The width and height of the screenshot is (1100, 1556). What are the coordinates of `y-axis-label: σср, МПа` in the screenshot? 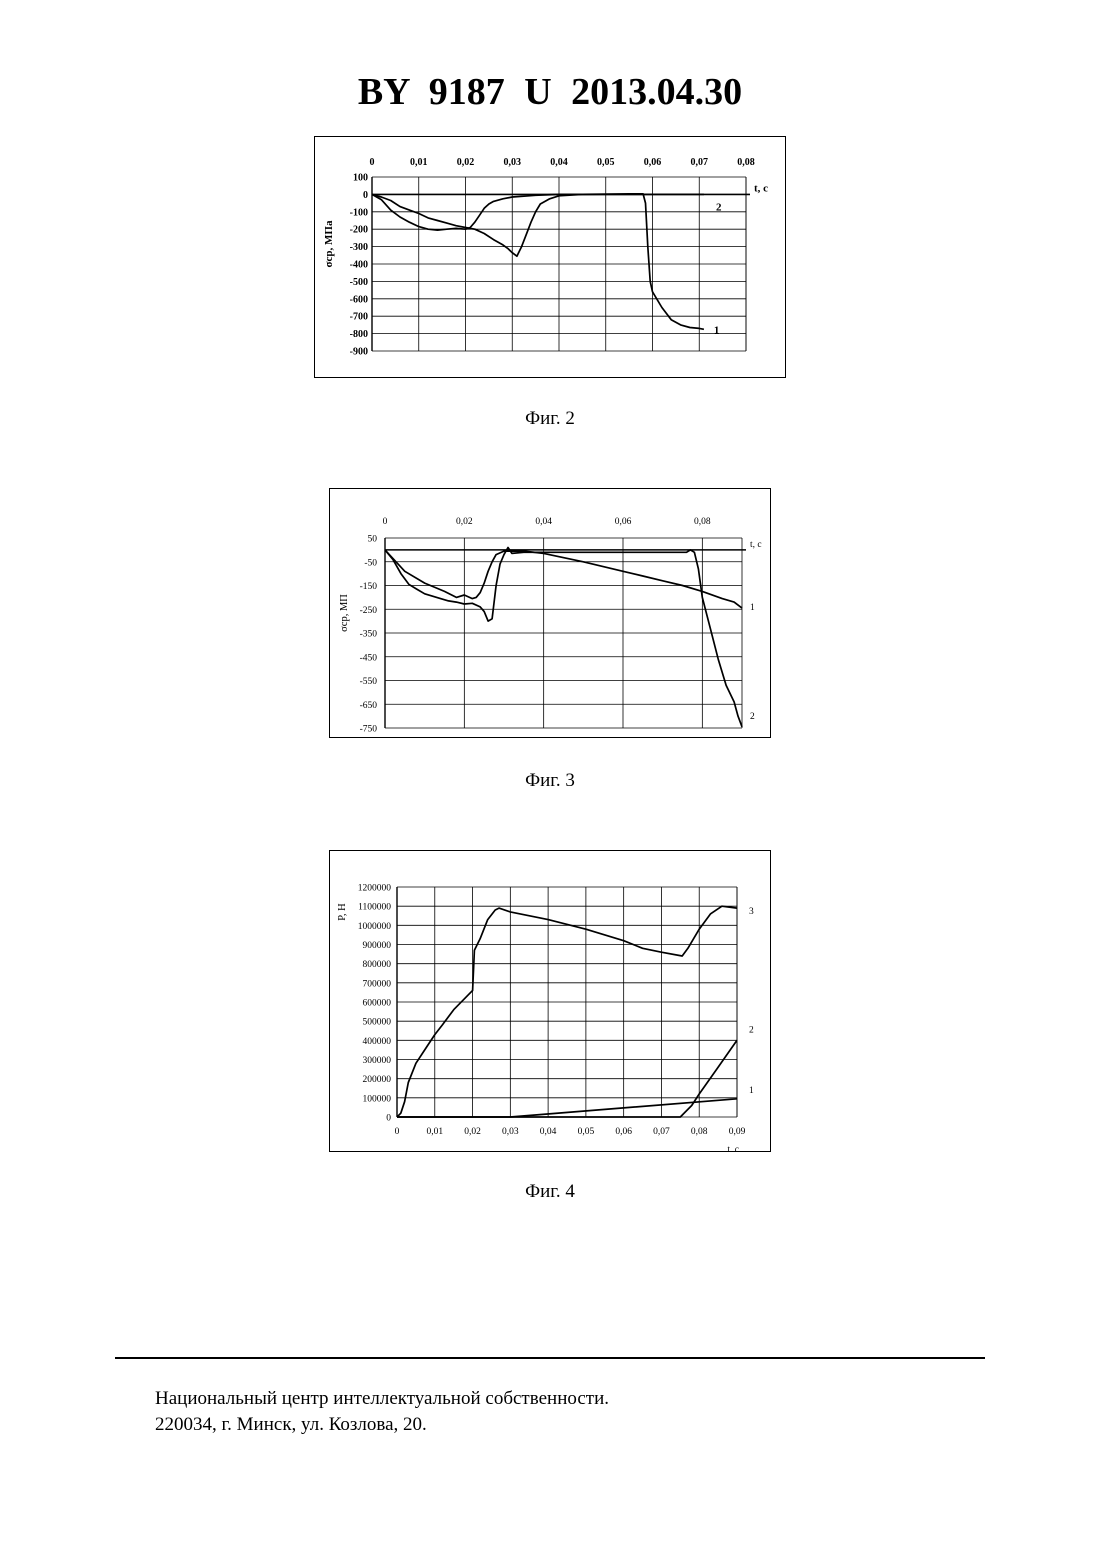 It's located at (329, 243).